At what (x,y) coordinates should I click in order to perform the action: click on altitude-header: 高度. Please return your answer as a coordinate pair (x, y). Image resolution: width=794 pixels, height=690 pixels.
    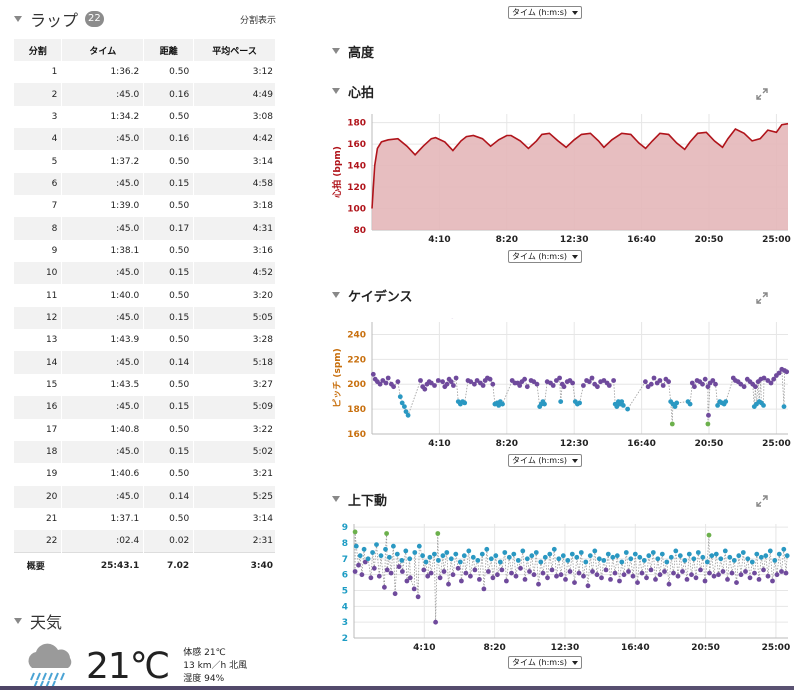
    Looking at the image, I should click on (353, 52).